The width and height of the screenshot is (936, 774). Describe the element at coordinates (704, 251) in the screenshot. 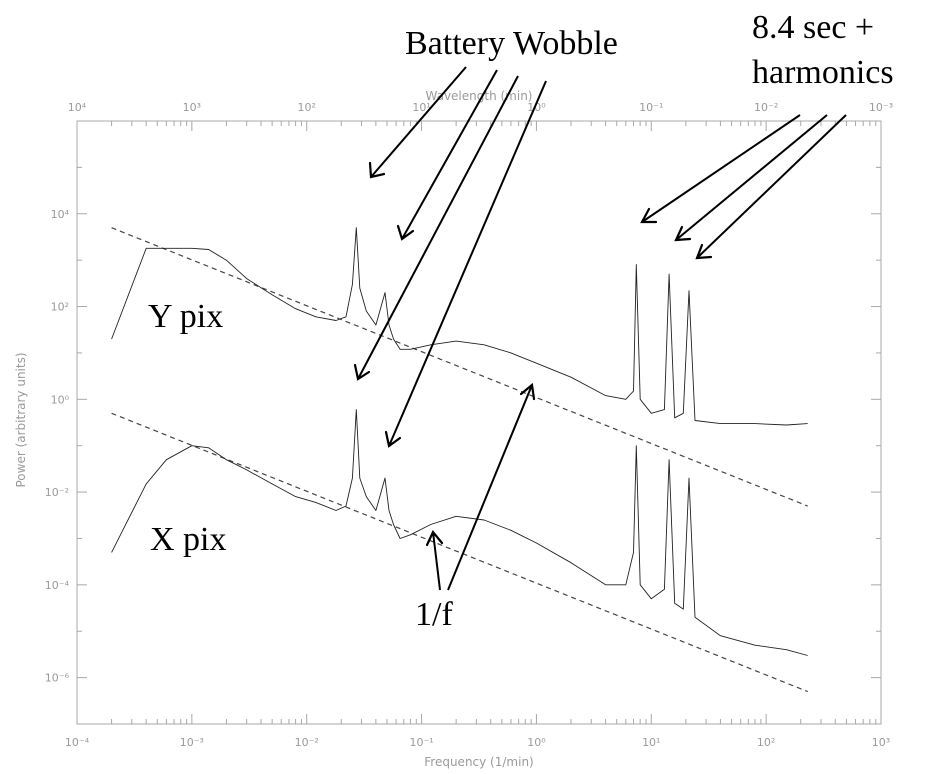

I see `arrow-harmonic-3-head` at that location.